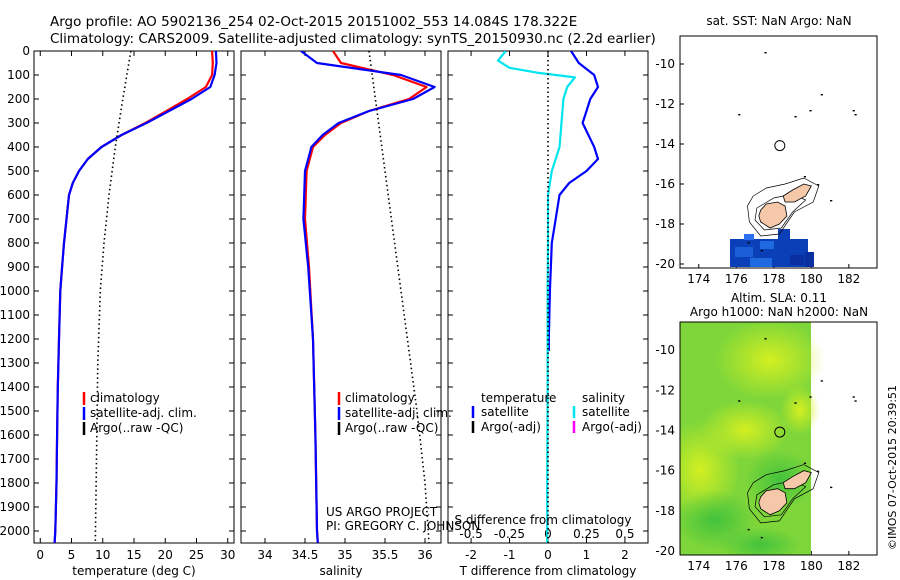 The height and width of the screenshot is (580, 900). What do you see at coordinates (779, 312) in the screenshot?
I see `sla-map-subtitle: Argo h1000: NaN h2000: NaN` at bounding box center [779, 312].